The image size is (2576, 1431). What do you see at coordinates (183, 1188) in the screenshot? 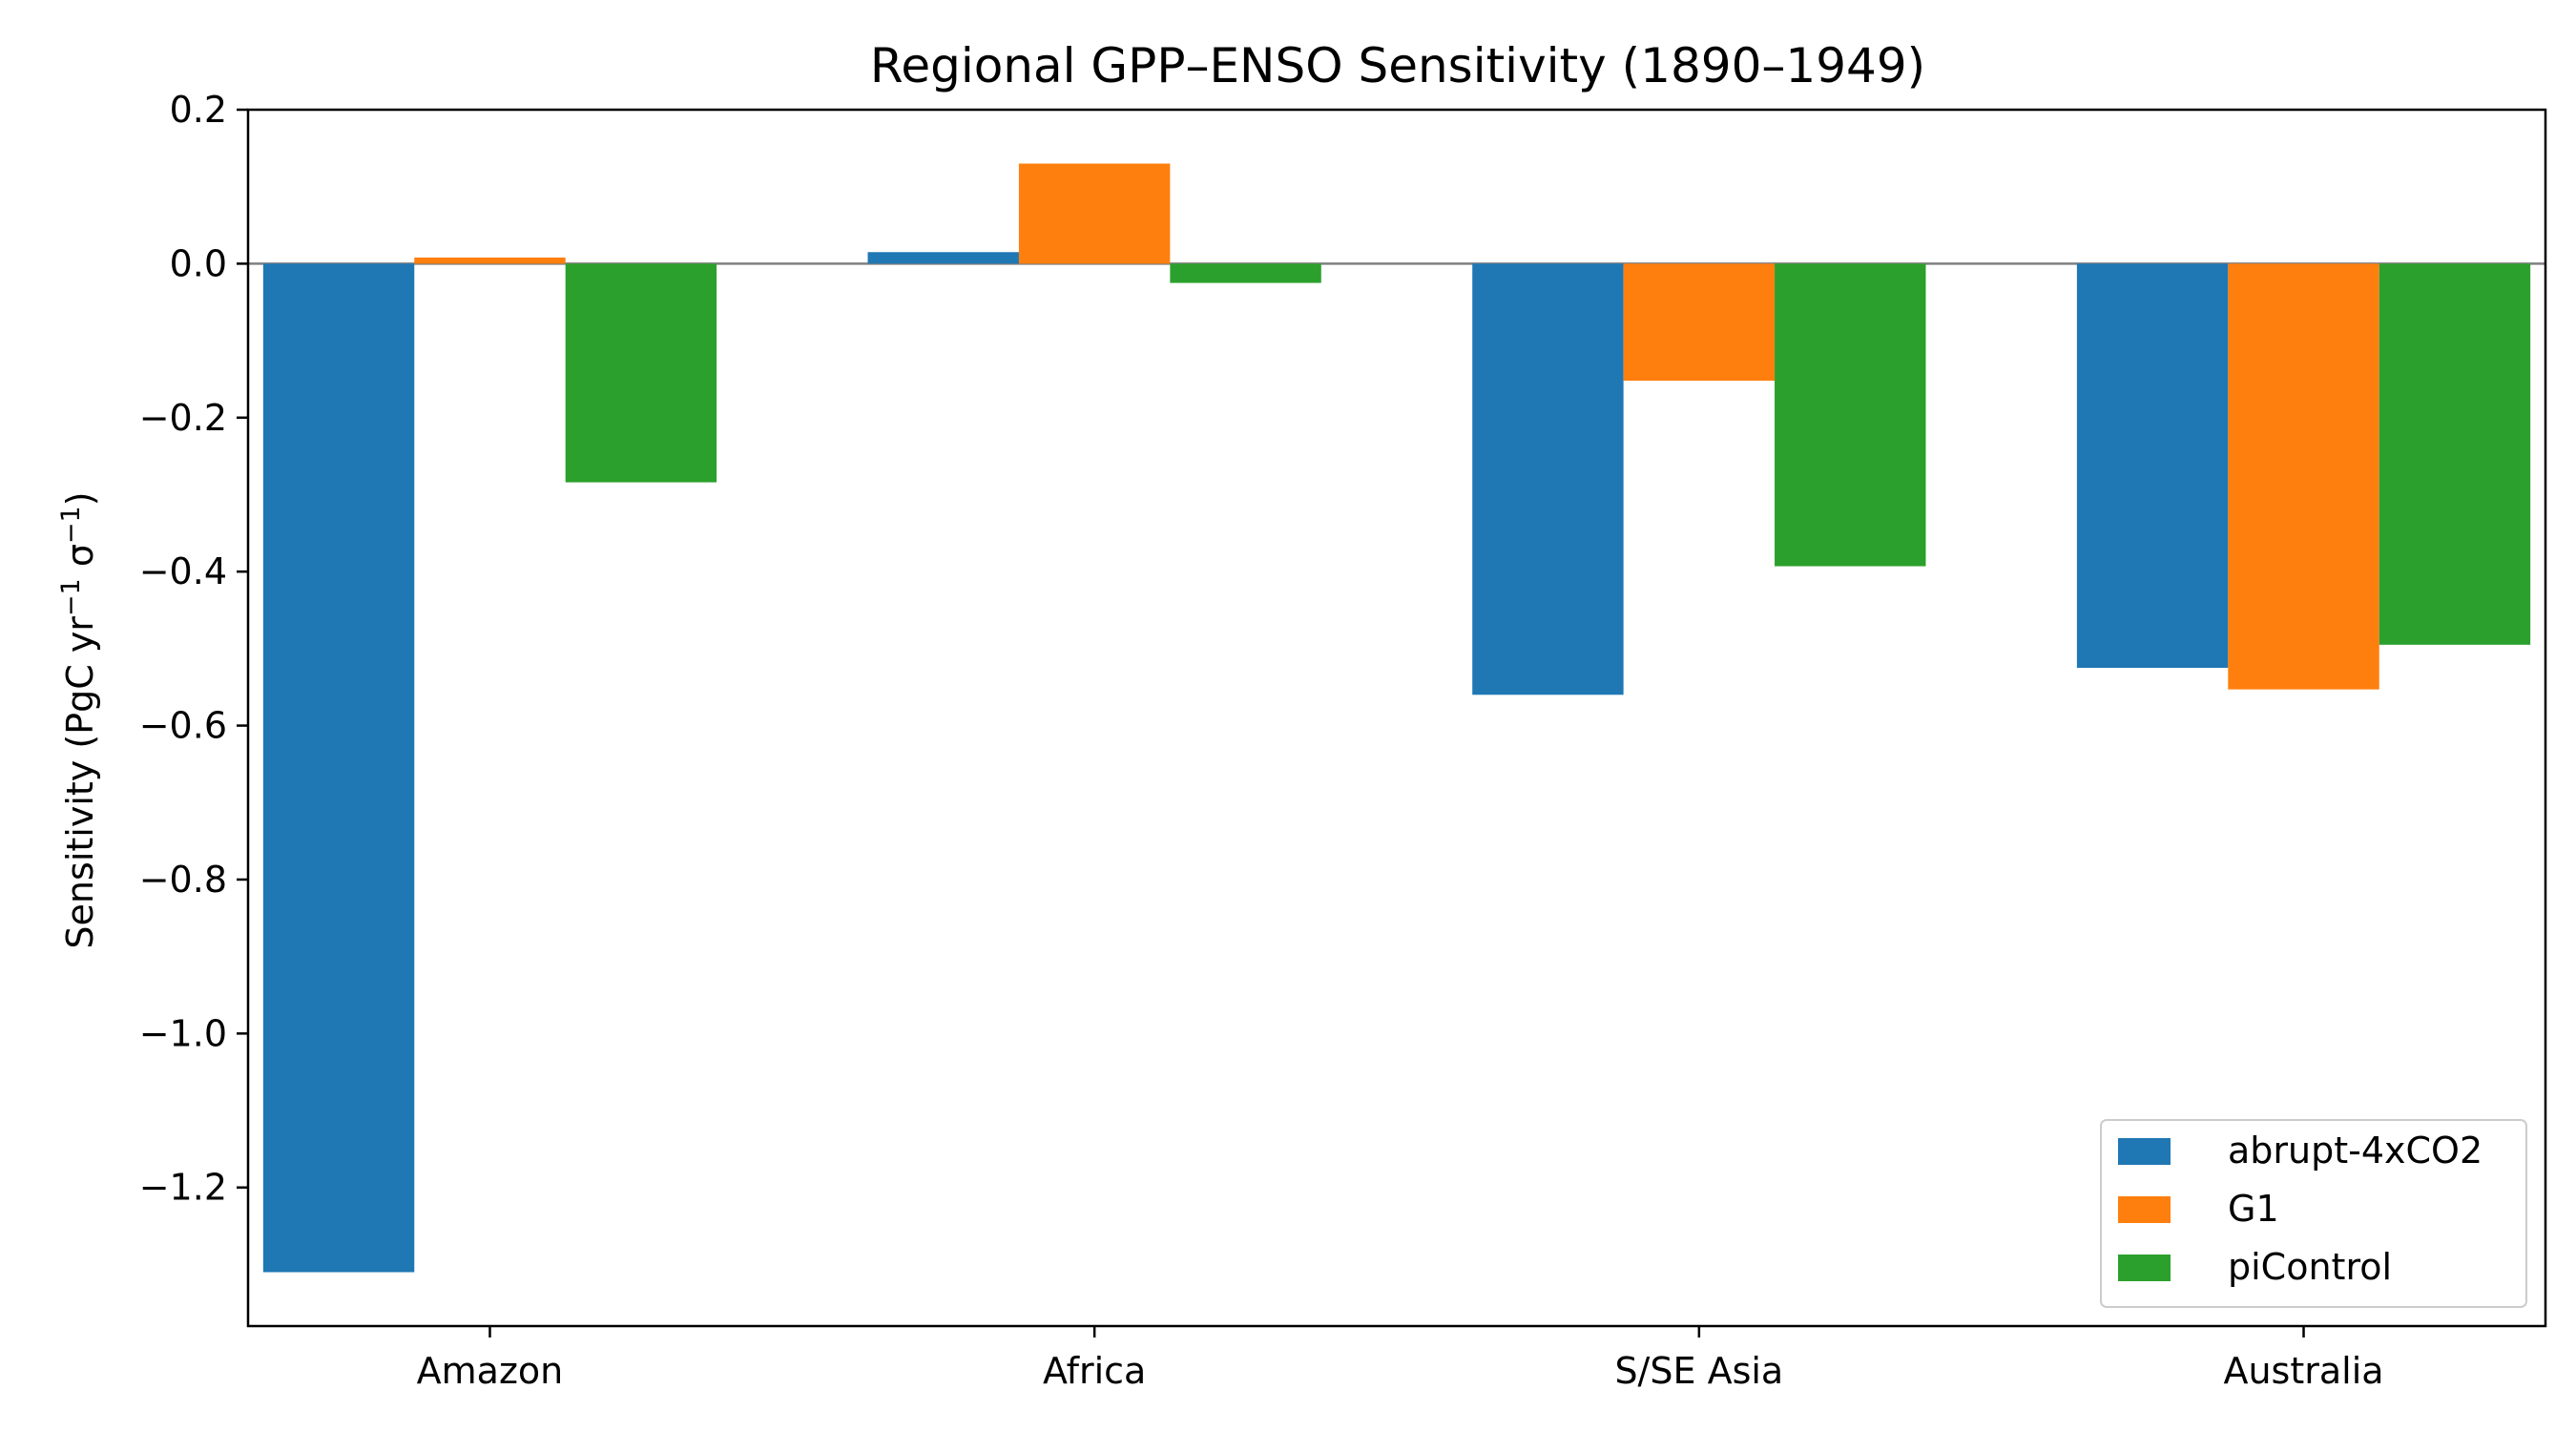
I see `y-tick-label: −1.2` at bounding box center [183, 1188].